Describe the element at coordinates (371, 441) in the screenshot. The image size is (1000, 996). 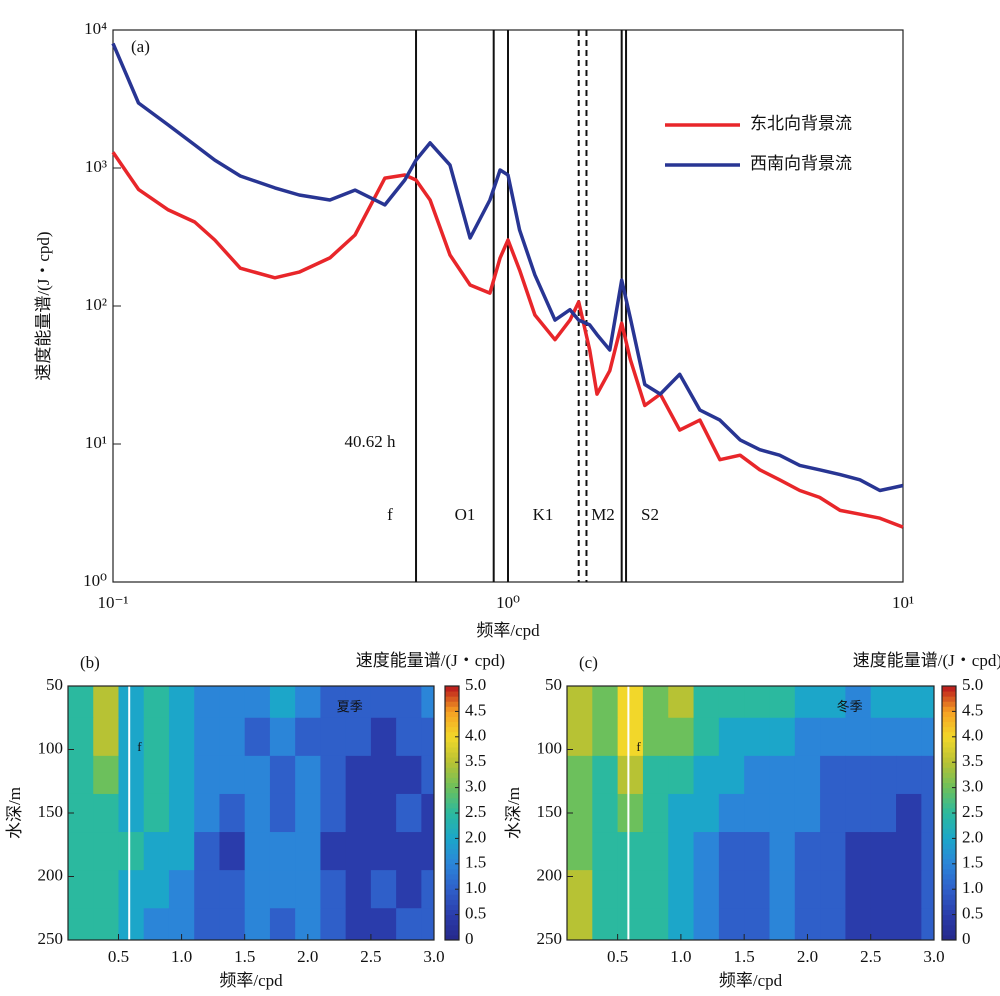
I see `period-label: 40.62 h` at that location.